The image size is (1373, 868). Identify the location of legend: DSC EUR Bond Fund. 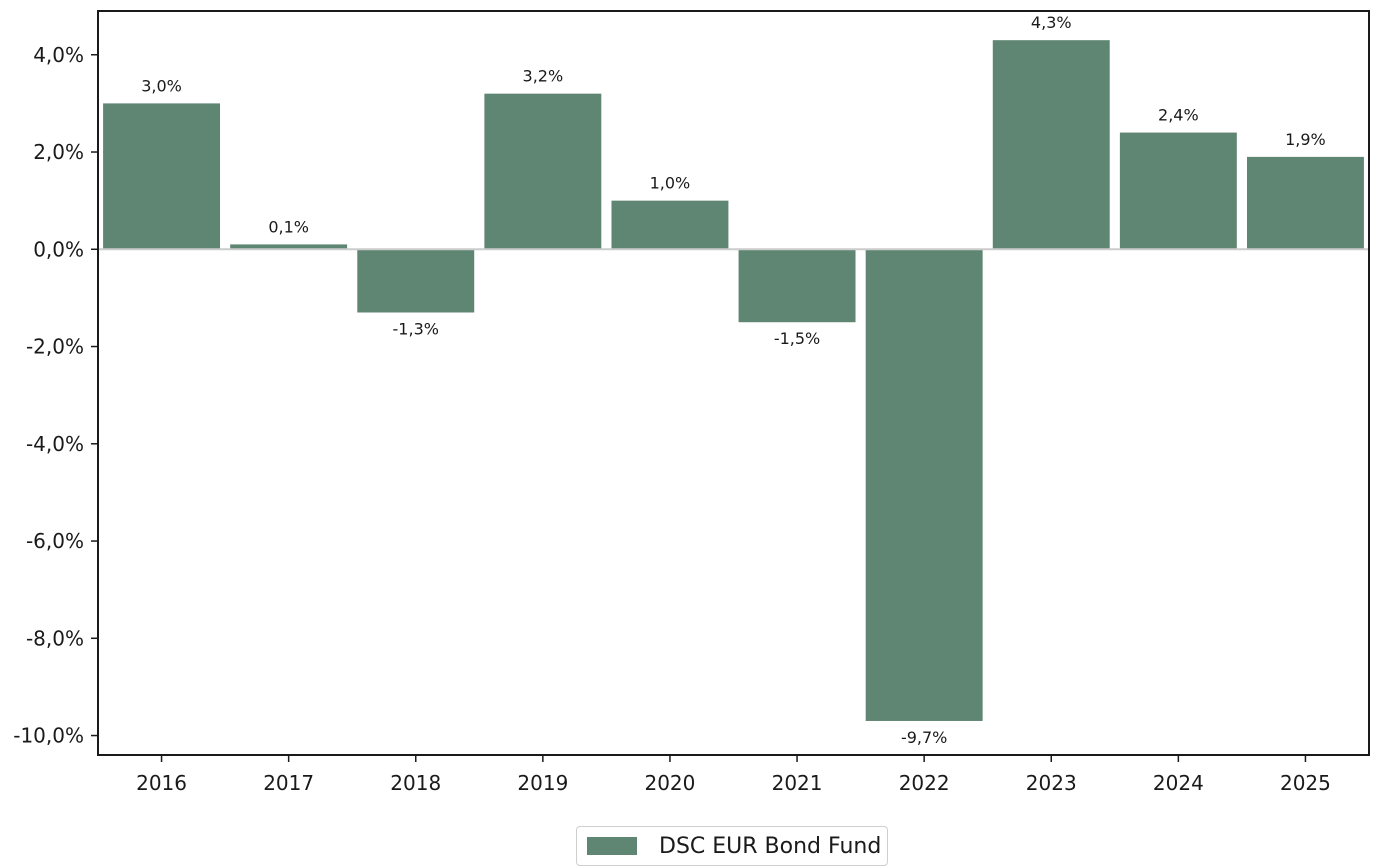
(732, 846).